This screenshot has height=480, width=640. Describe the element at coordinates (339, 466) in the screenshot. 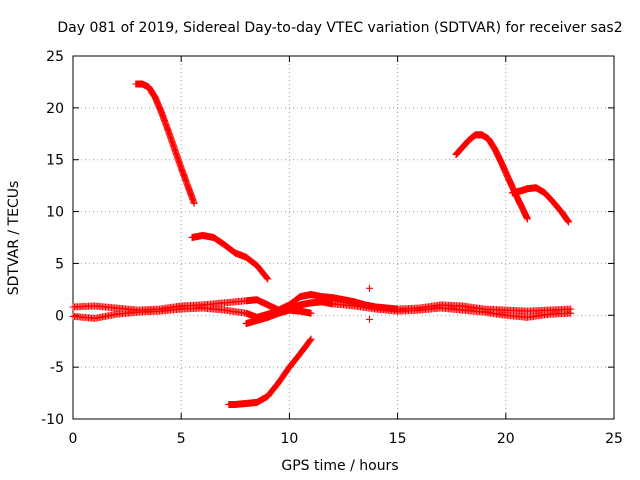

I see `x-axis-label: GPS time / hours` at that location.